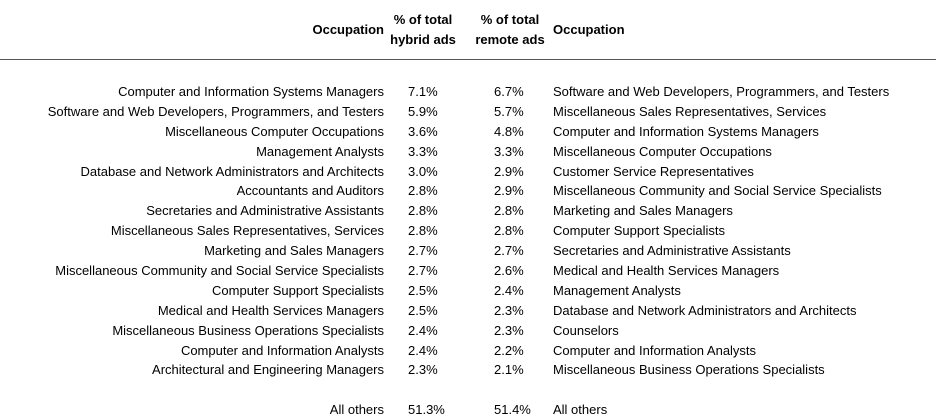 The image size is (936, 420). Describe the element at coordinates (423, 39) in the screenshot. I see `header-hybrid-line2: hybrid ads` at that location.